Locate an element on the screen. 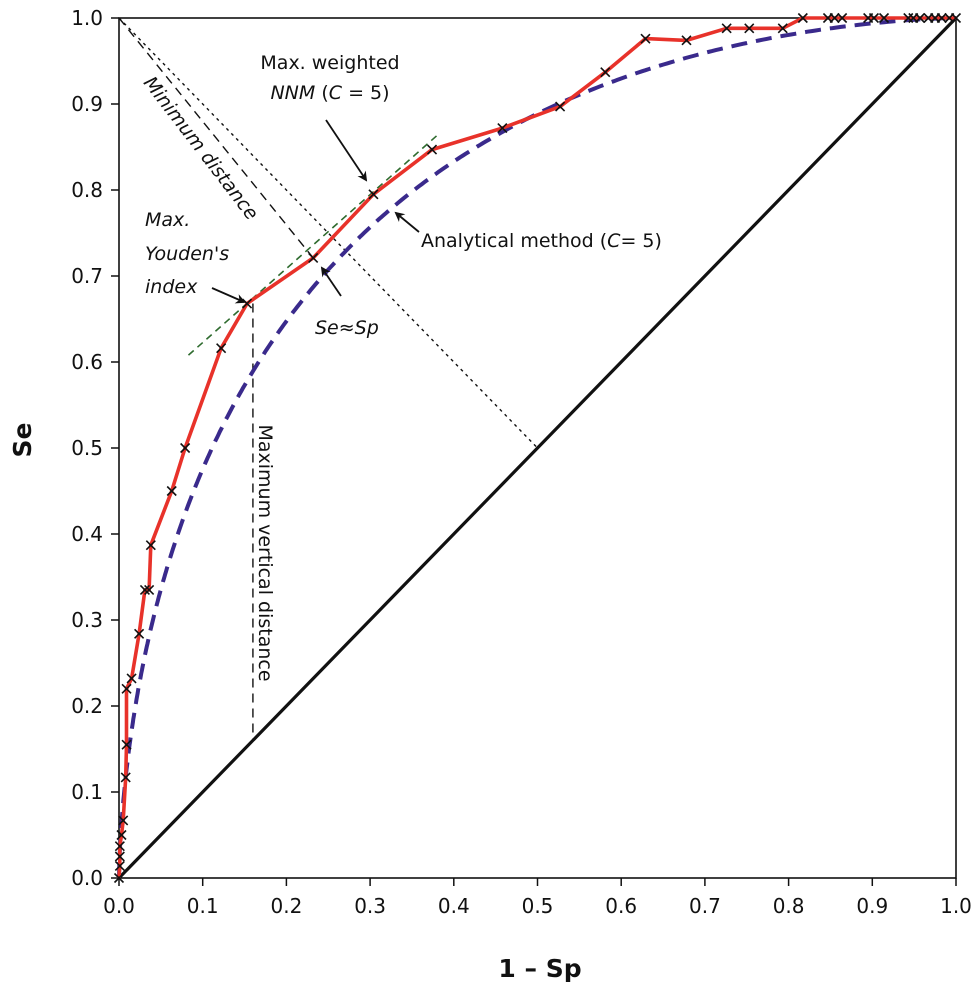 This screenshot has width=973, height=992. youden-label-line1: Max. is located at coordinates (167, 220).